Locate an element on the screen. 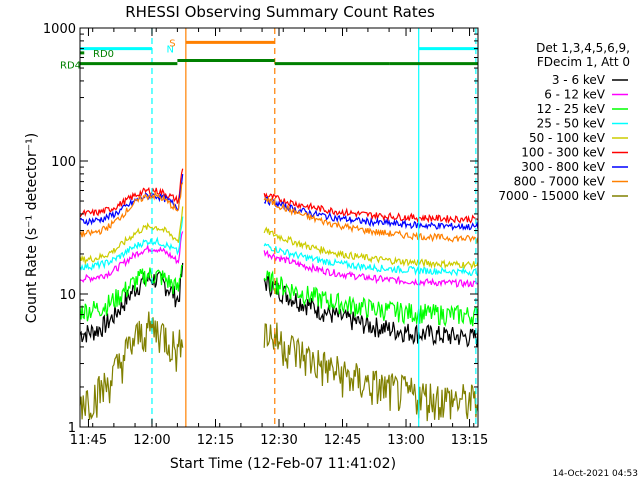 The width and height of the screenshot is (640, 480). footer-date: 14-Oct-2021 04:53 is located at coordinates (595, 474).